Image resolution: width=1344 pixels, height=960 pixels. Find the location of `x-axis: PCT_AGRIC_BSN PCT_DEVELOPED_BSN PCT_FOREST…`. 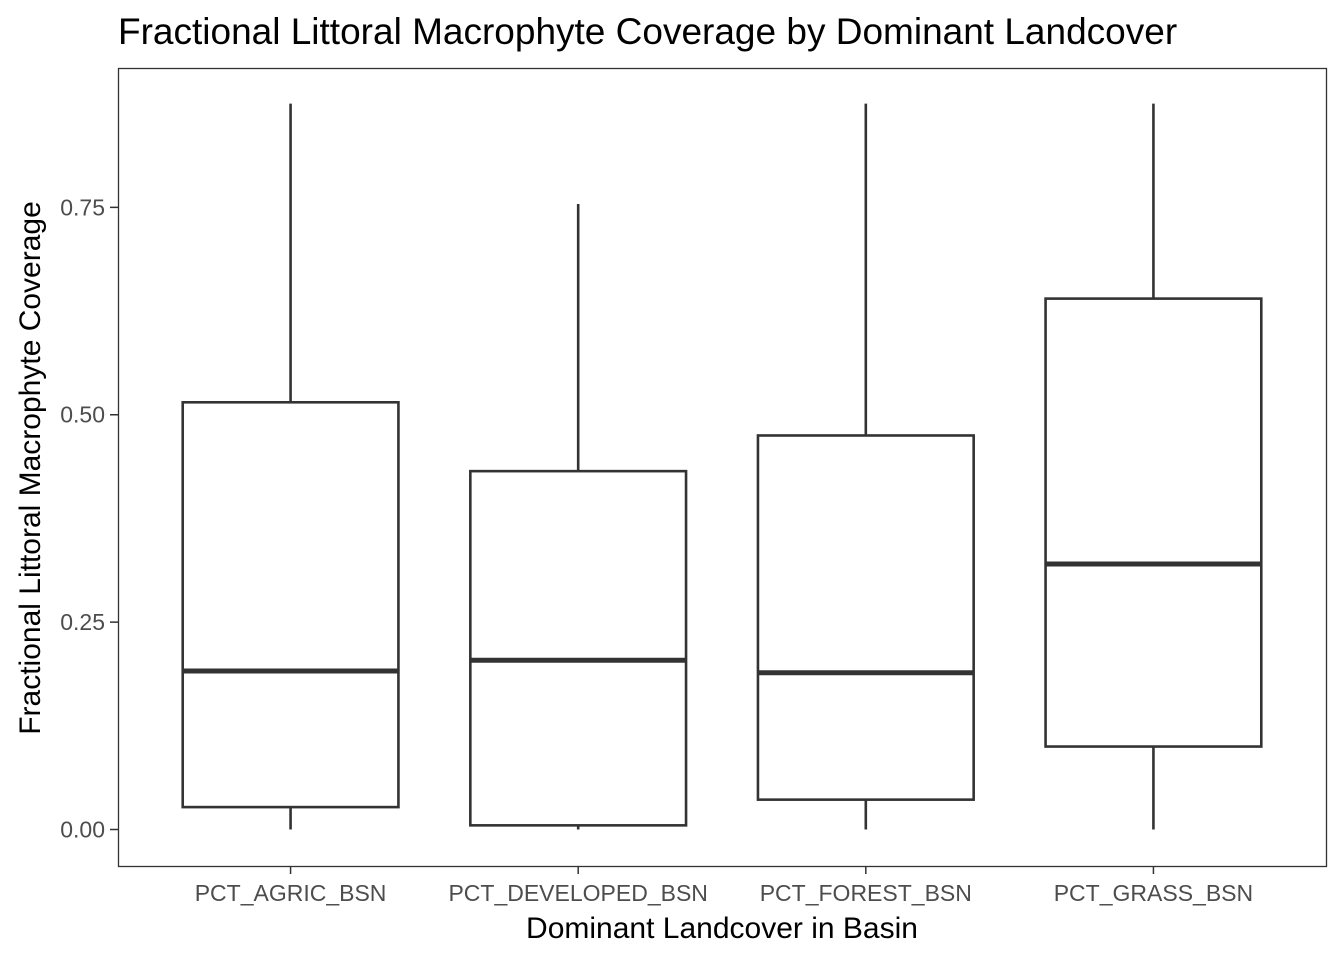

x-axis: PCT_AGRIC_BSN PCT_DEVELOPED_BSN PCT_FOREST… is located at coordinates (724, 886).